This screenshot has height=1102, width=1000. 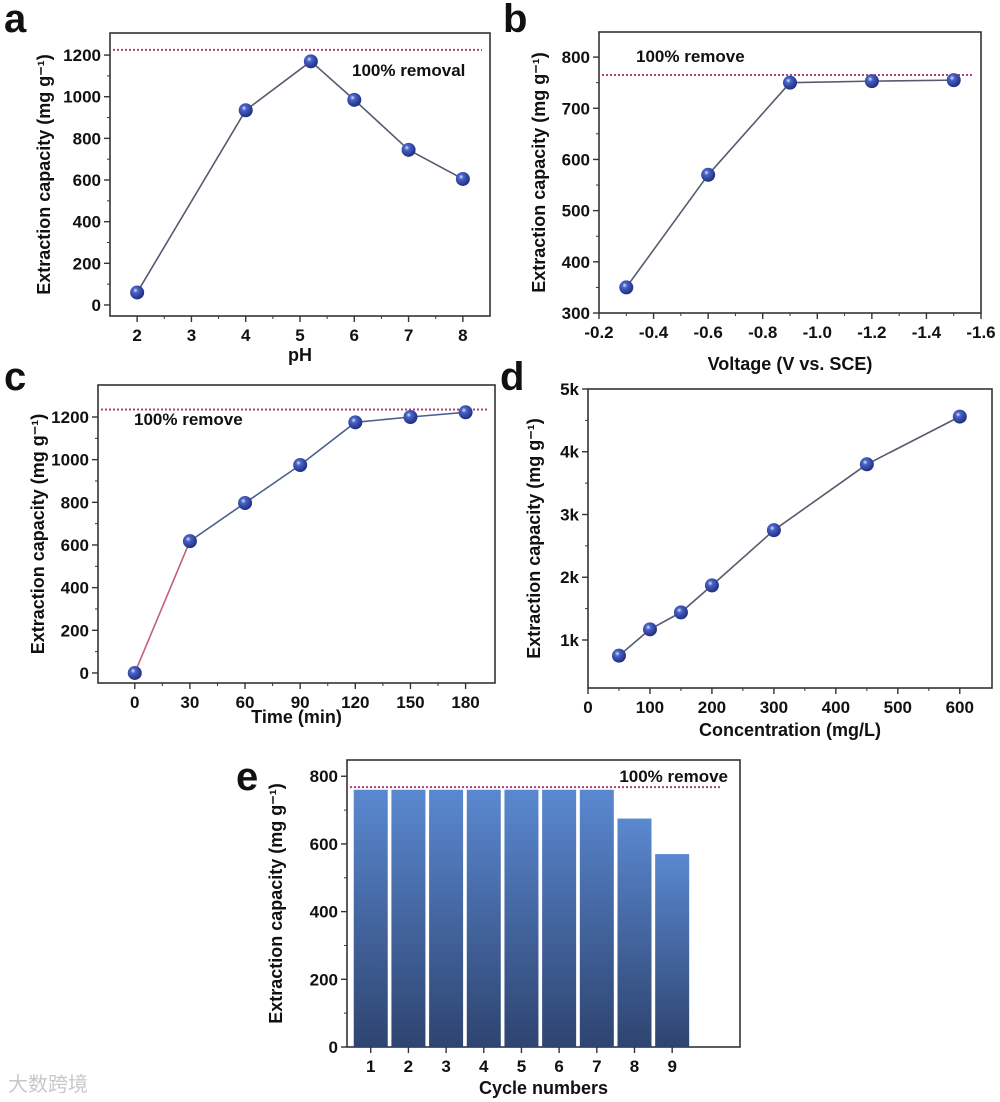 I want to click on panel-letter: d, so click(x=512, y=377).